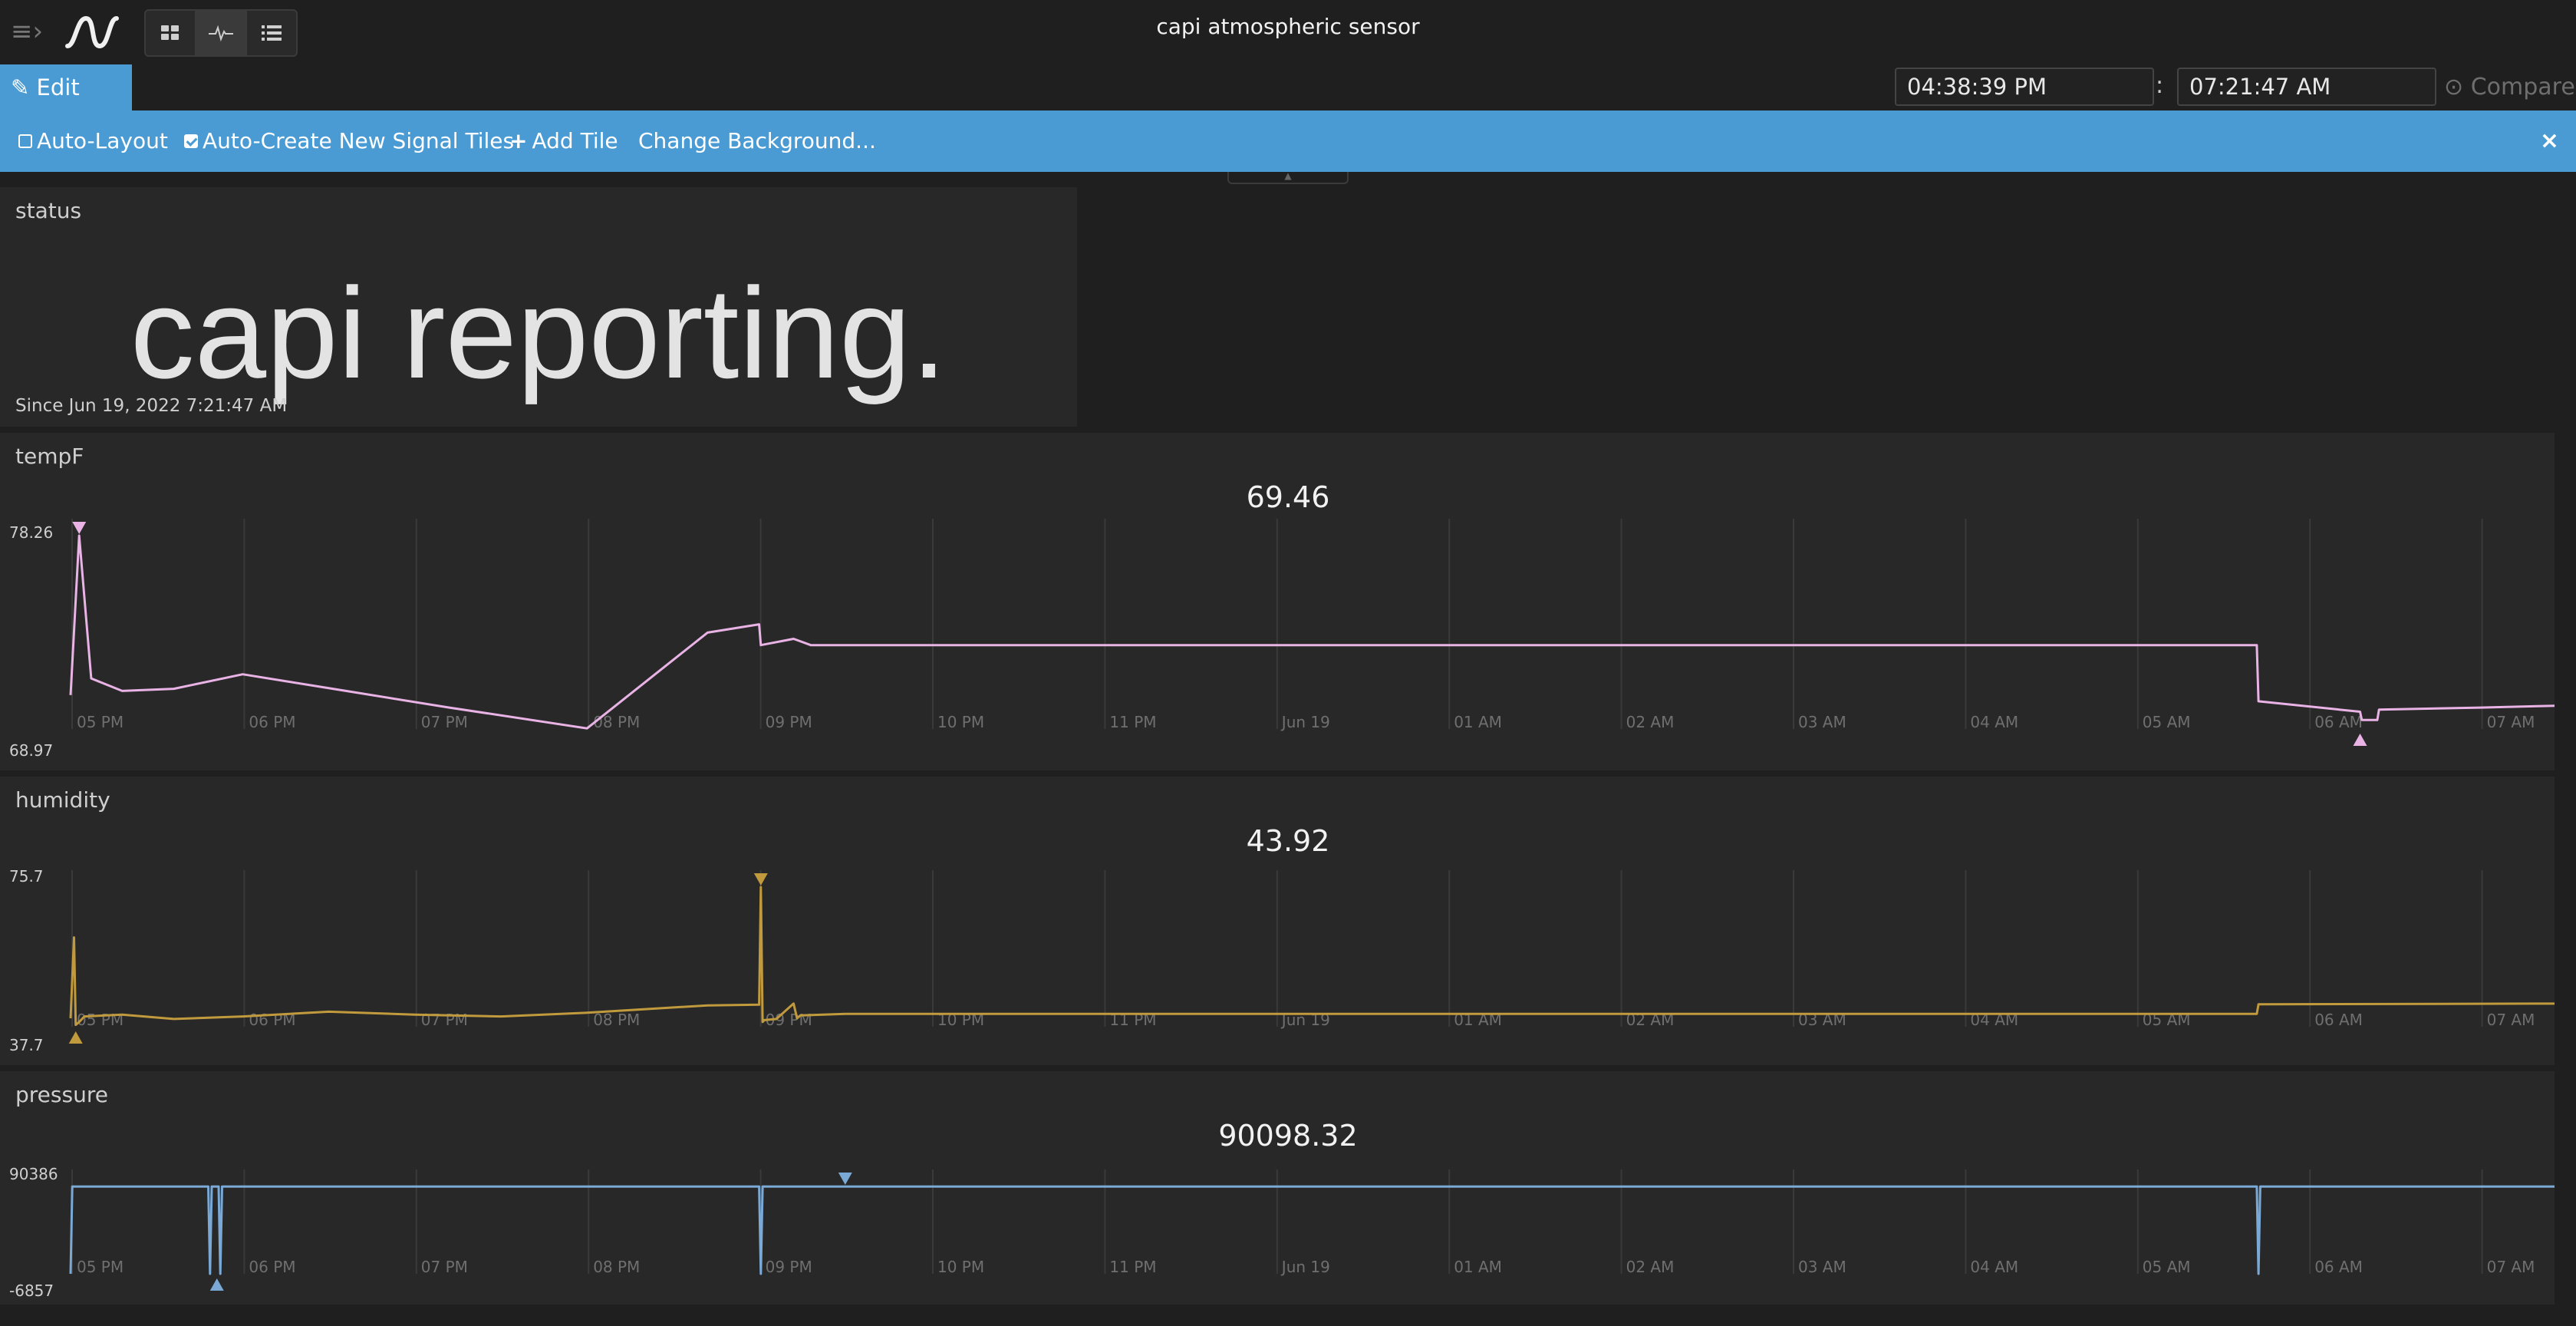 Image resolution: width=2576 pixels, height=1326 pixels. I want to click on tempF-x-tick-label: 01 AM, so click(1478, 722).